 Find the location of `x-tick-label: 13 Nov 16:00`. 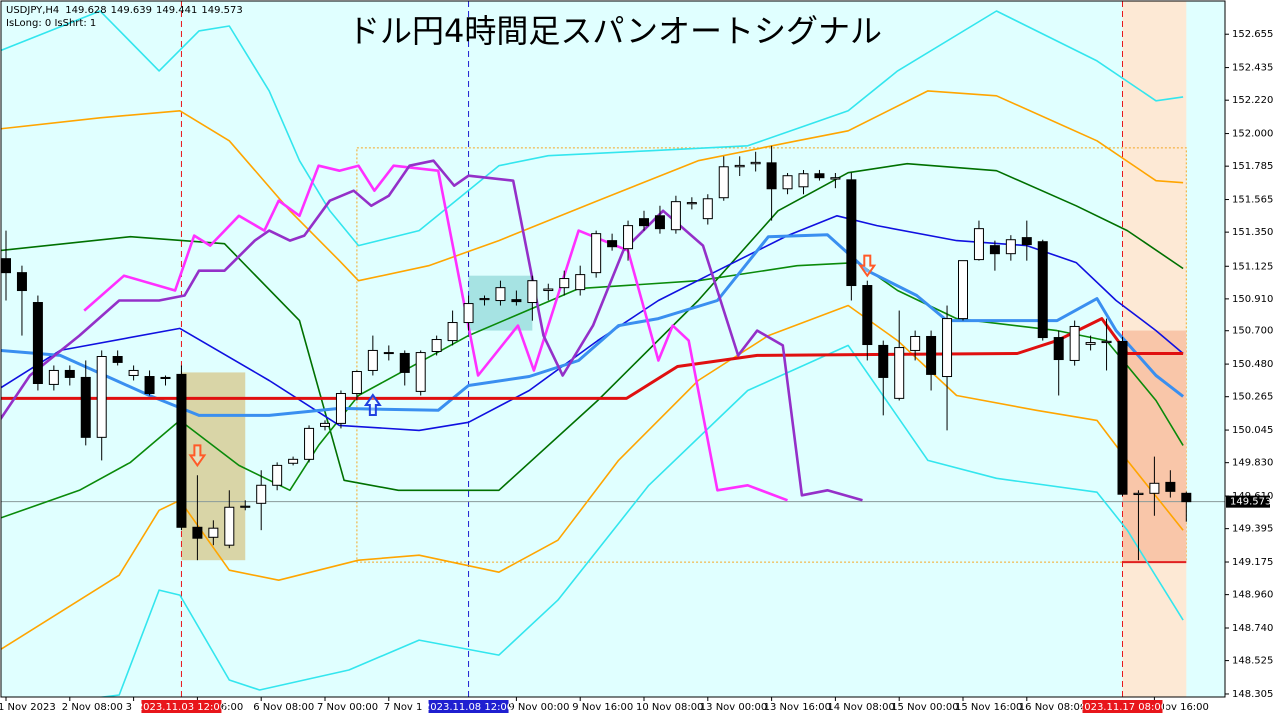

x-tick-label: 13 Nov 16:00 is located at coordinates (797, 707).